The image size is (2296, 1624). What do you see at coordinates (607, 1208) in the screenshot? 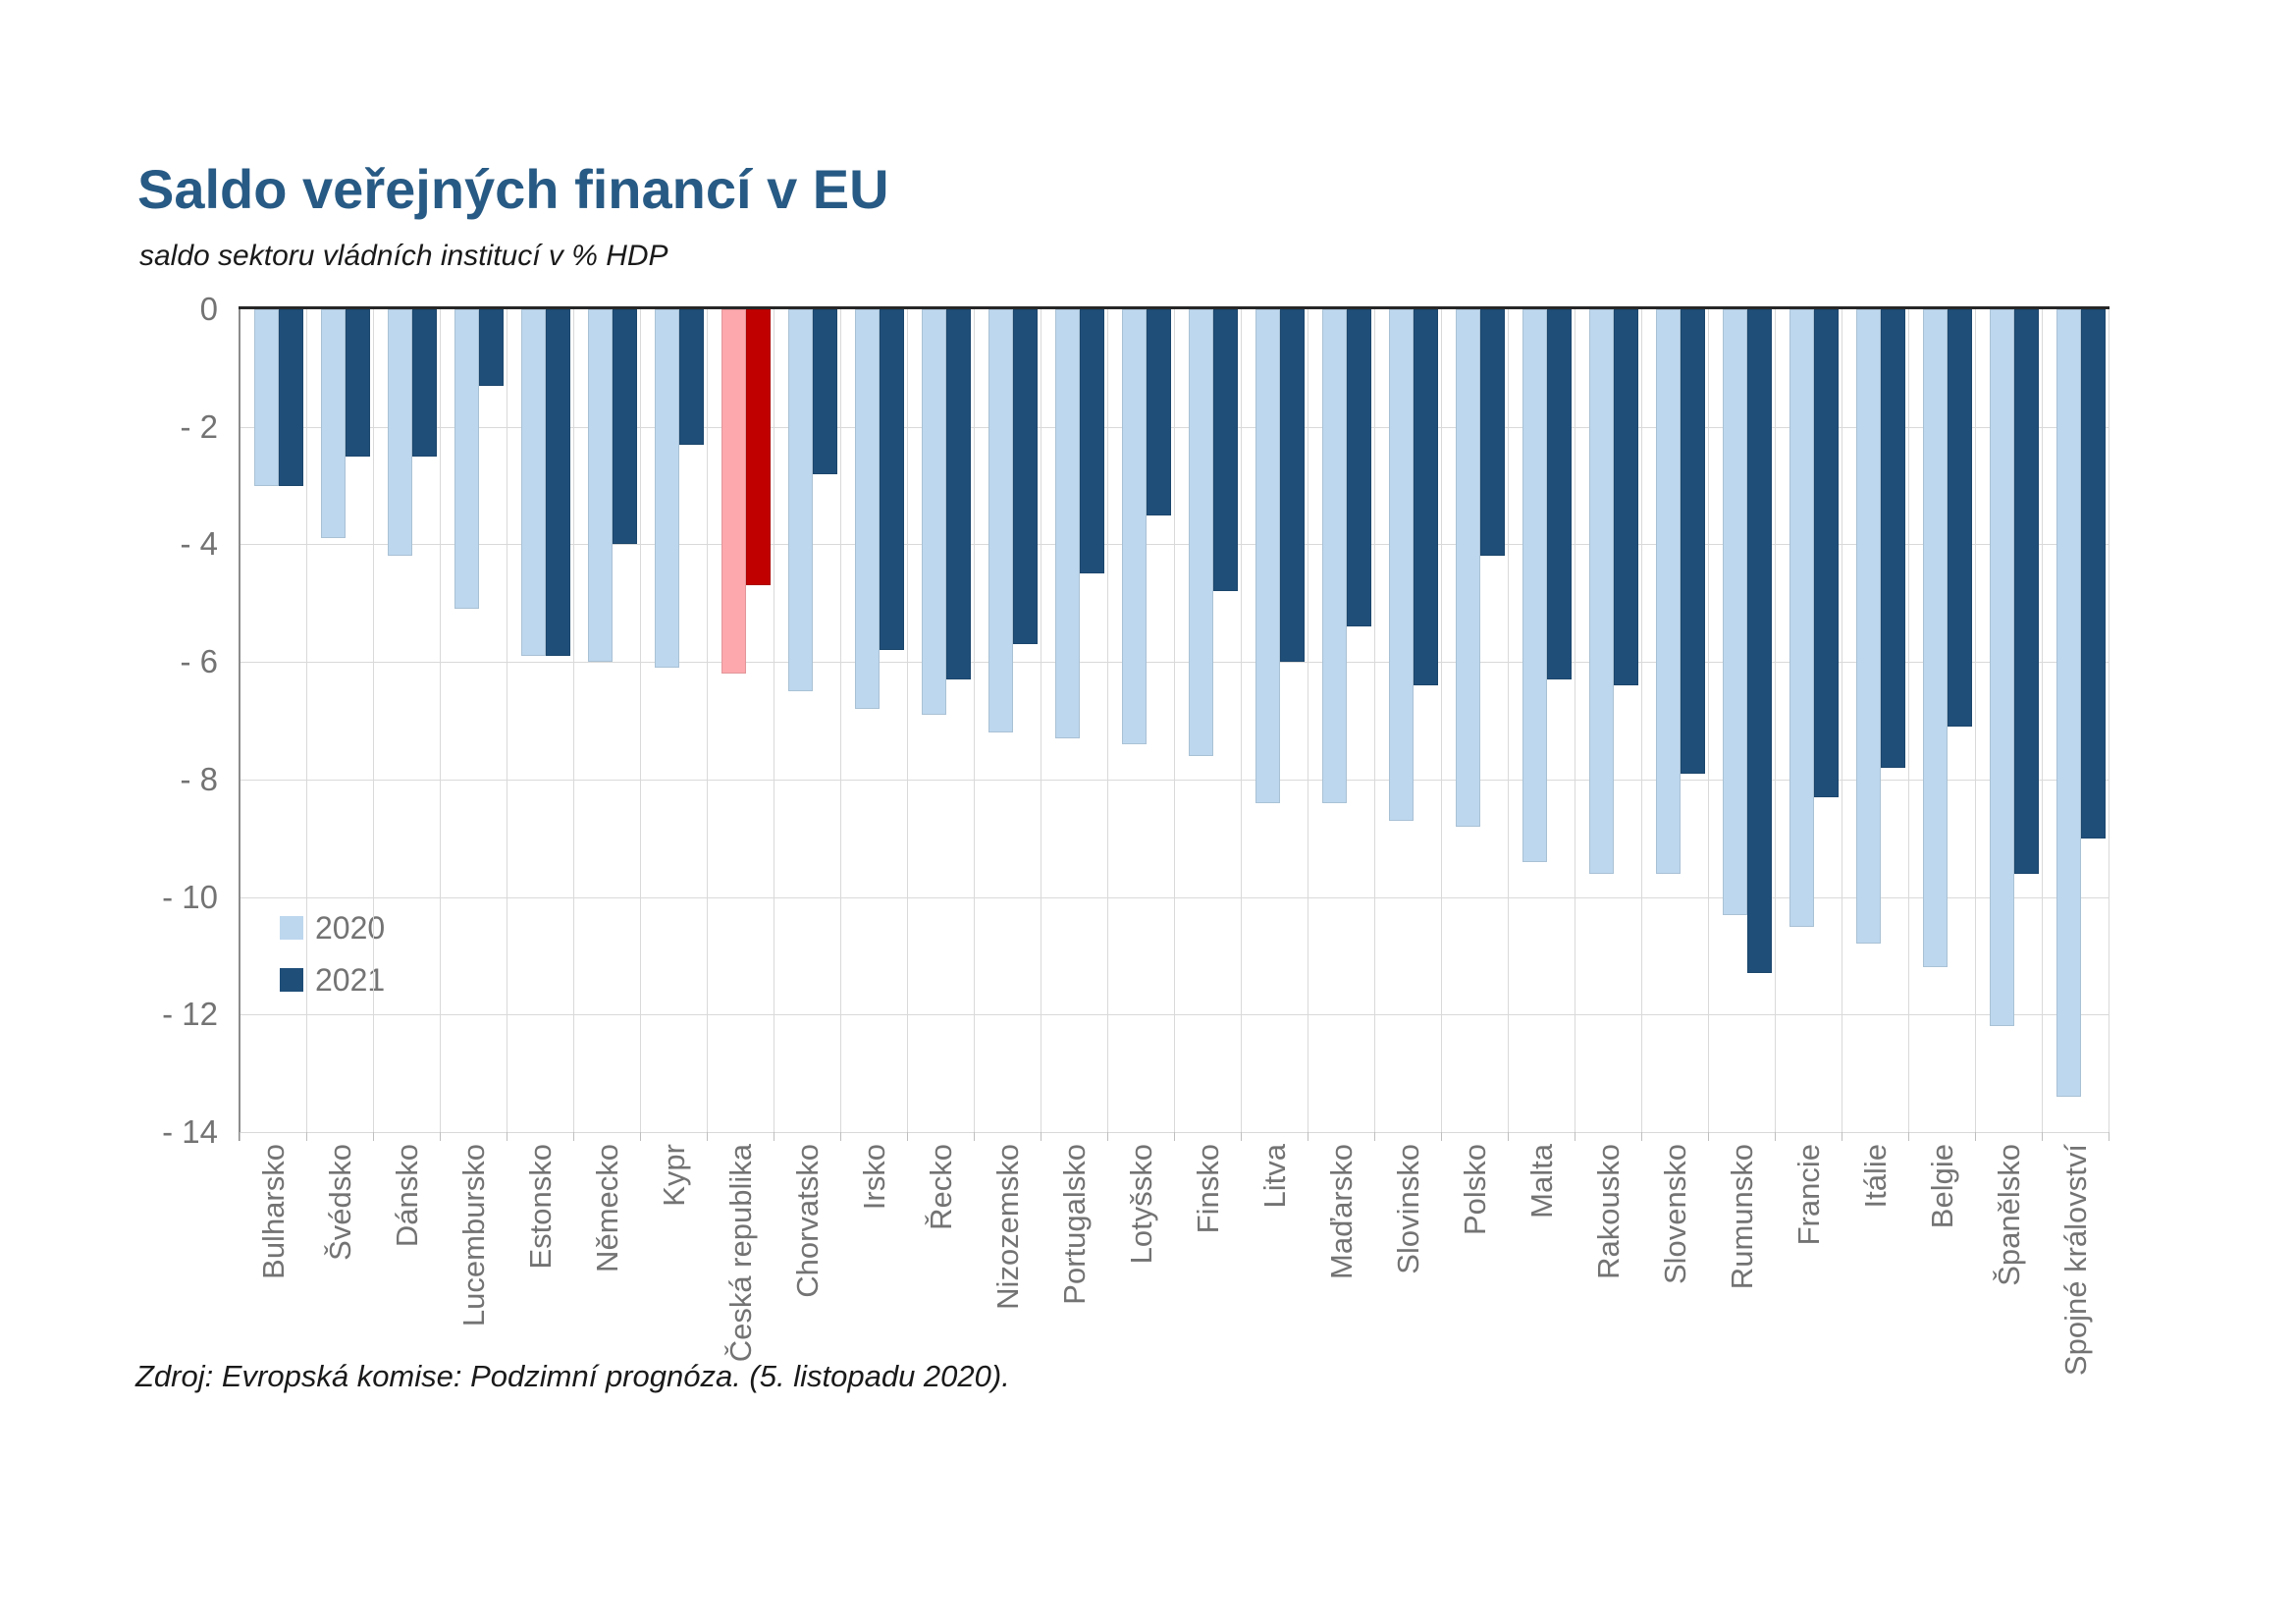
I see `x-axis-label: Německo` at bounding box center [607, 1208].